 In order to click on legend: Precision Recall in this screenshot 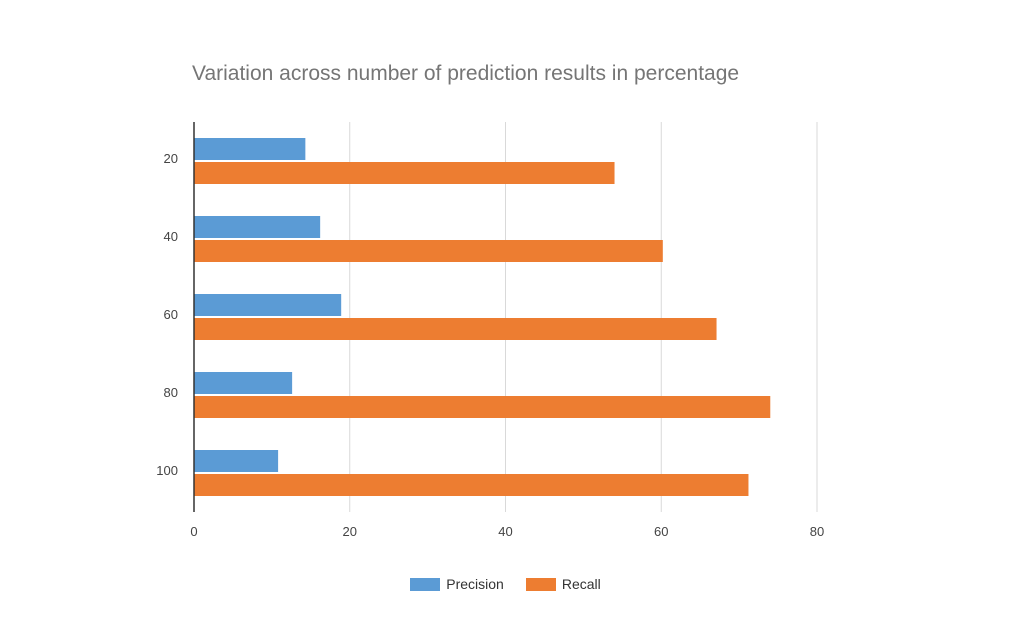, I will do `click(505, 584)`.